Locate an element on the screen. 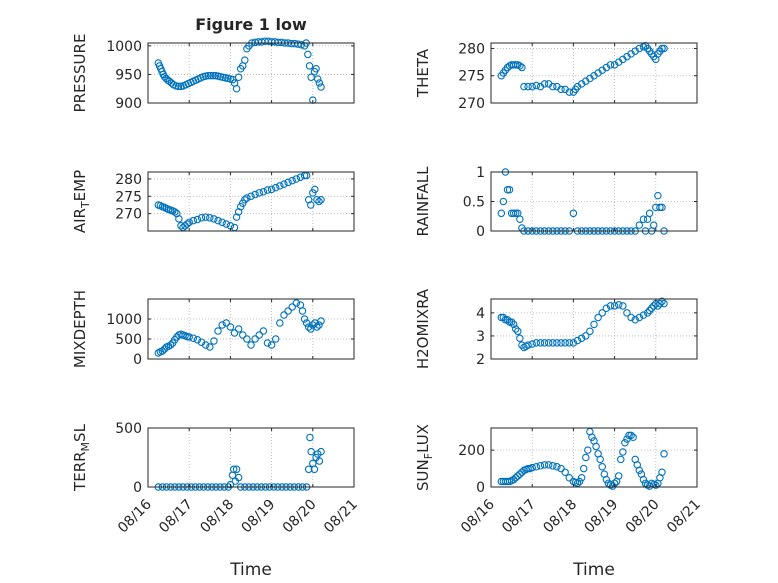 The height and width of the screenshot is (583, 778). y-axis-label: TERRMSL is located at coordinates (81, 457).